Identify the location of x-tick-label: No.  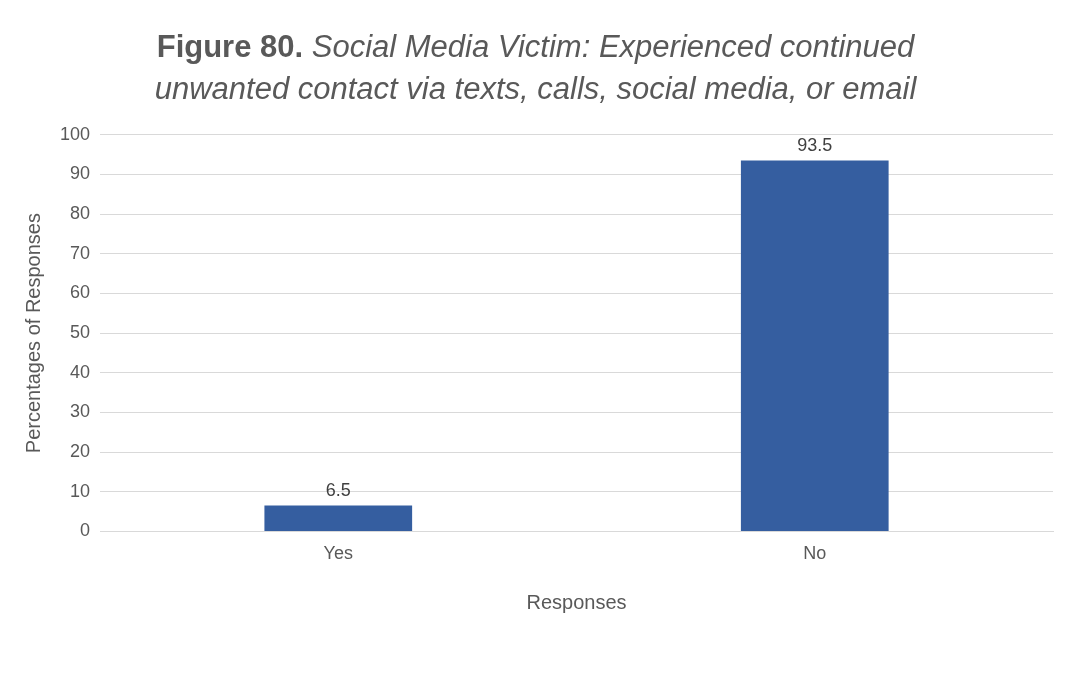
(815, 553).